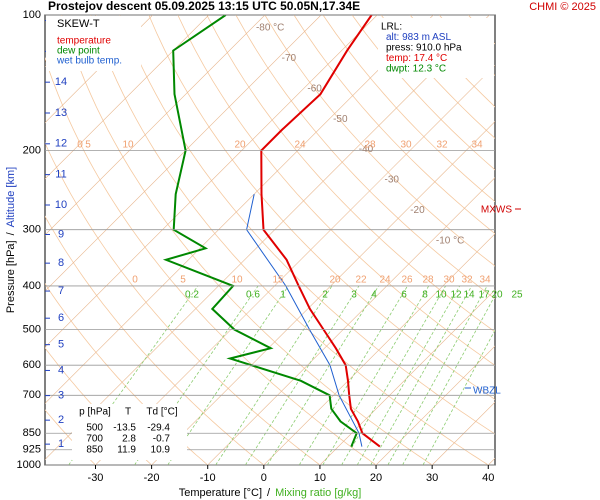  Describe the element at coordinates (220, 493) in the screenshot. I see `x-axis-title-part: Temperature [°C]` at that location.